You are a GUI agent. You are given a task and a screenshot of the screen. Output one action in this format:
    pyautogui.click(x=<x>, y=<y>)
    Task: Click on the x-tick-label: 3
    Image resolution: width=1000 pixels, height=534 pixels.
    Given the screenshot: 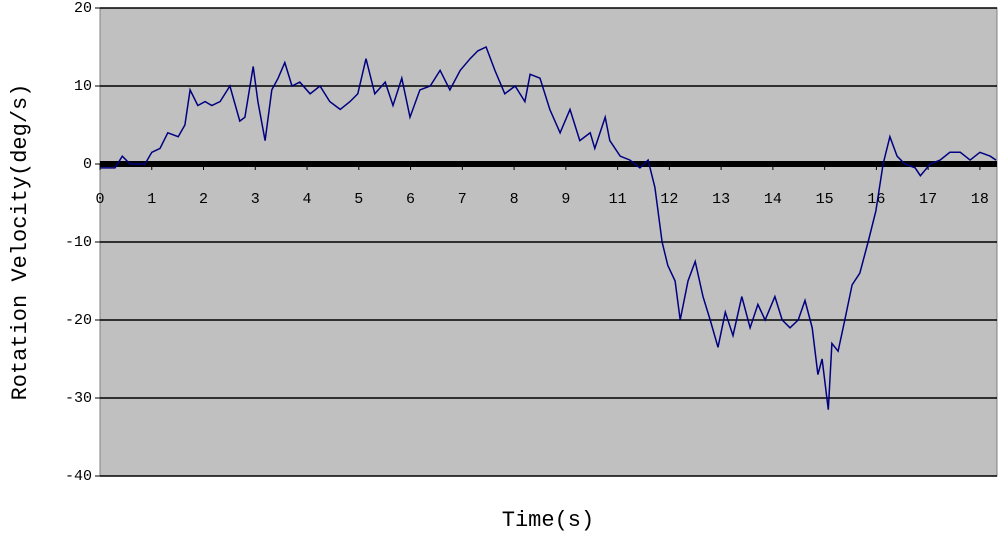 What is the action you would take?
    pyautogui.click(x=255, y=199)
    